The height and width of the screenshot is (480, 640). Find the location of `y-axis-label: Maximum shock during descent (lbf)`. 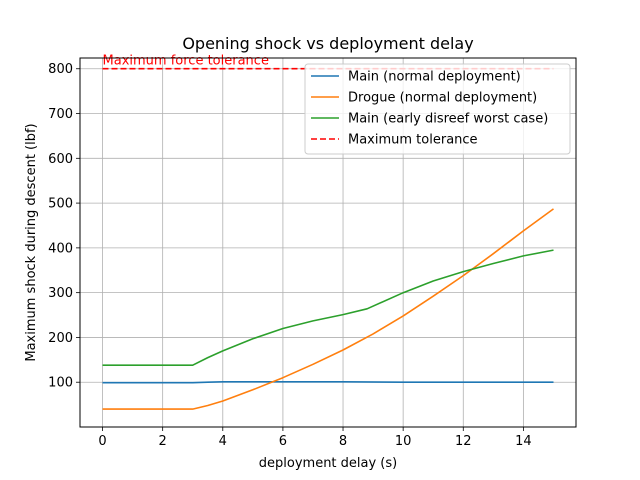

y-axis-label: Maximum shock during descent (lbf) is located at coordinates (31, 242).